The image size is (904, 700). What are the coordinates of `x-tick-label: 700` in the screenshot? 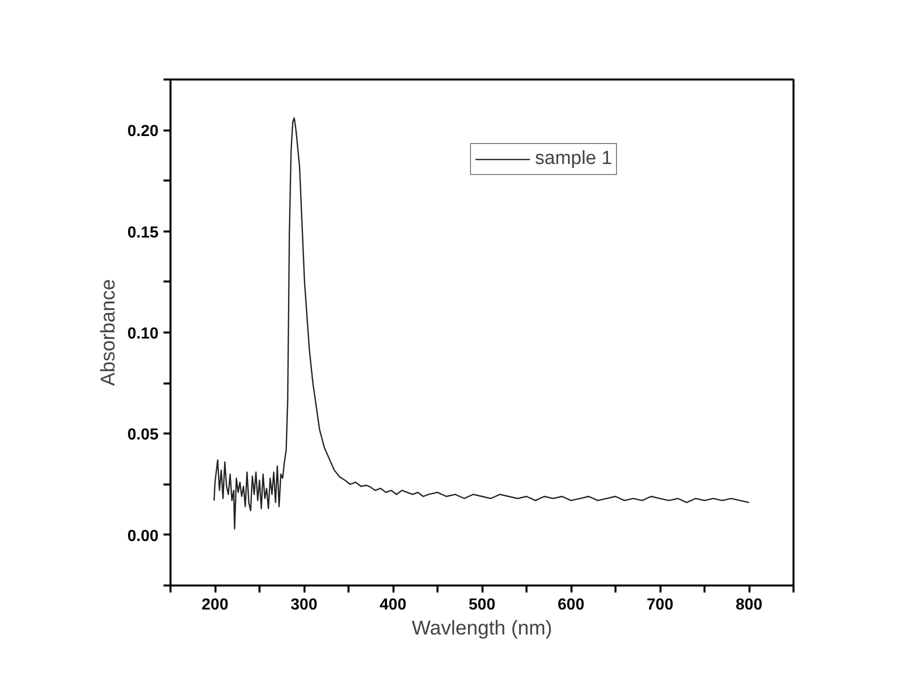 It's located at (660, 605).